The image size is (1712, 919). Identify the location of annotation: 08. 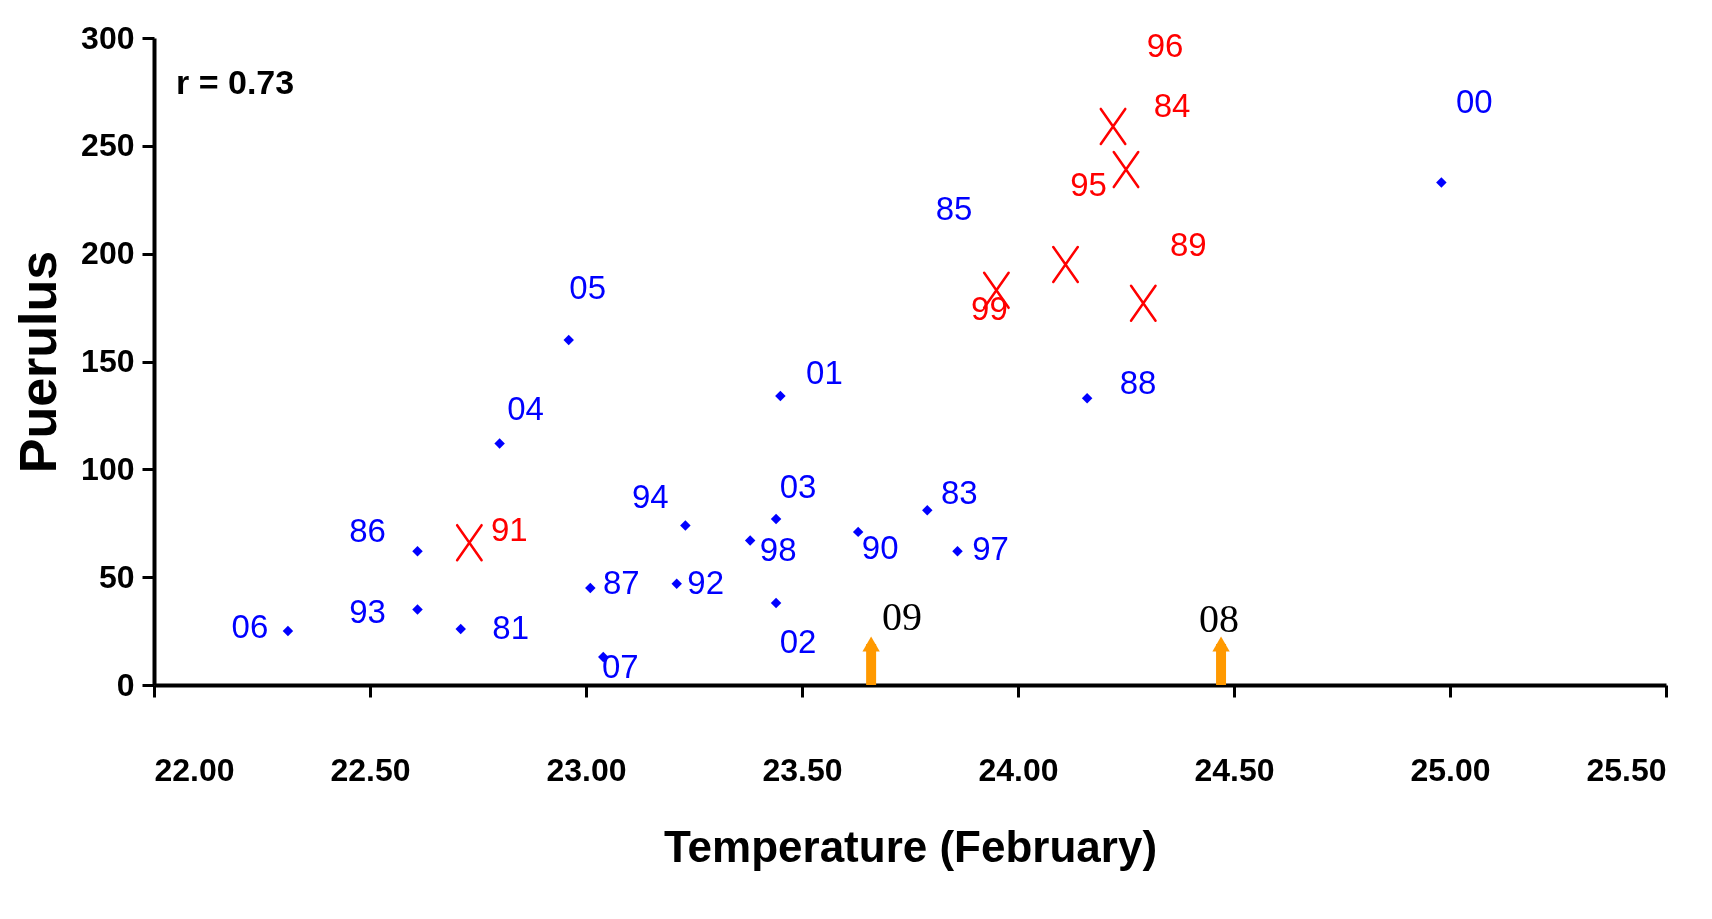
(1219, 619).